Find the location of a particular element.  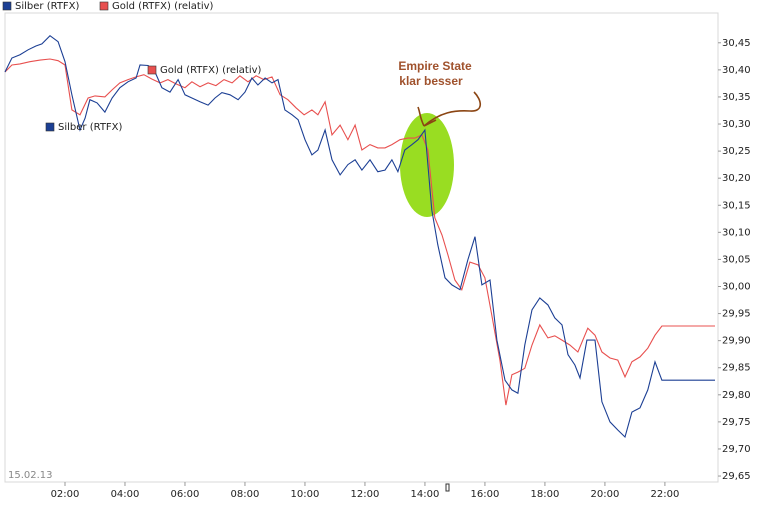

x-tick-label: 04:00 is located at coordinates (125, 494).